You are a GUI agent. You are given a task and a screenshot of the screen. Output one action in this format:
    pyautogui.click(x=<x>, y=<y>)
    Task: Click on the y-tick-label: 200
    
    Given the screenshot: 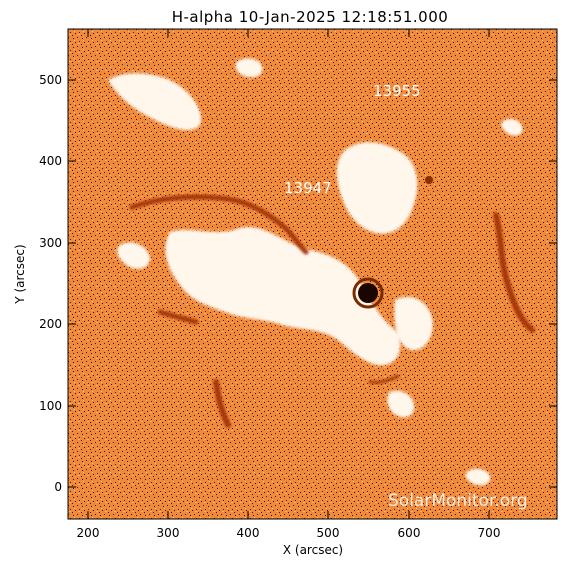 What is the action you would take?
    pyautogui.click(x=50, y=324)
    